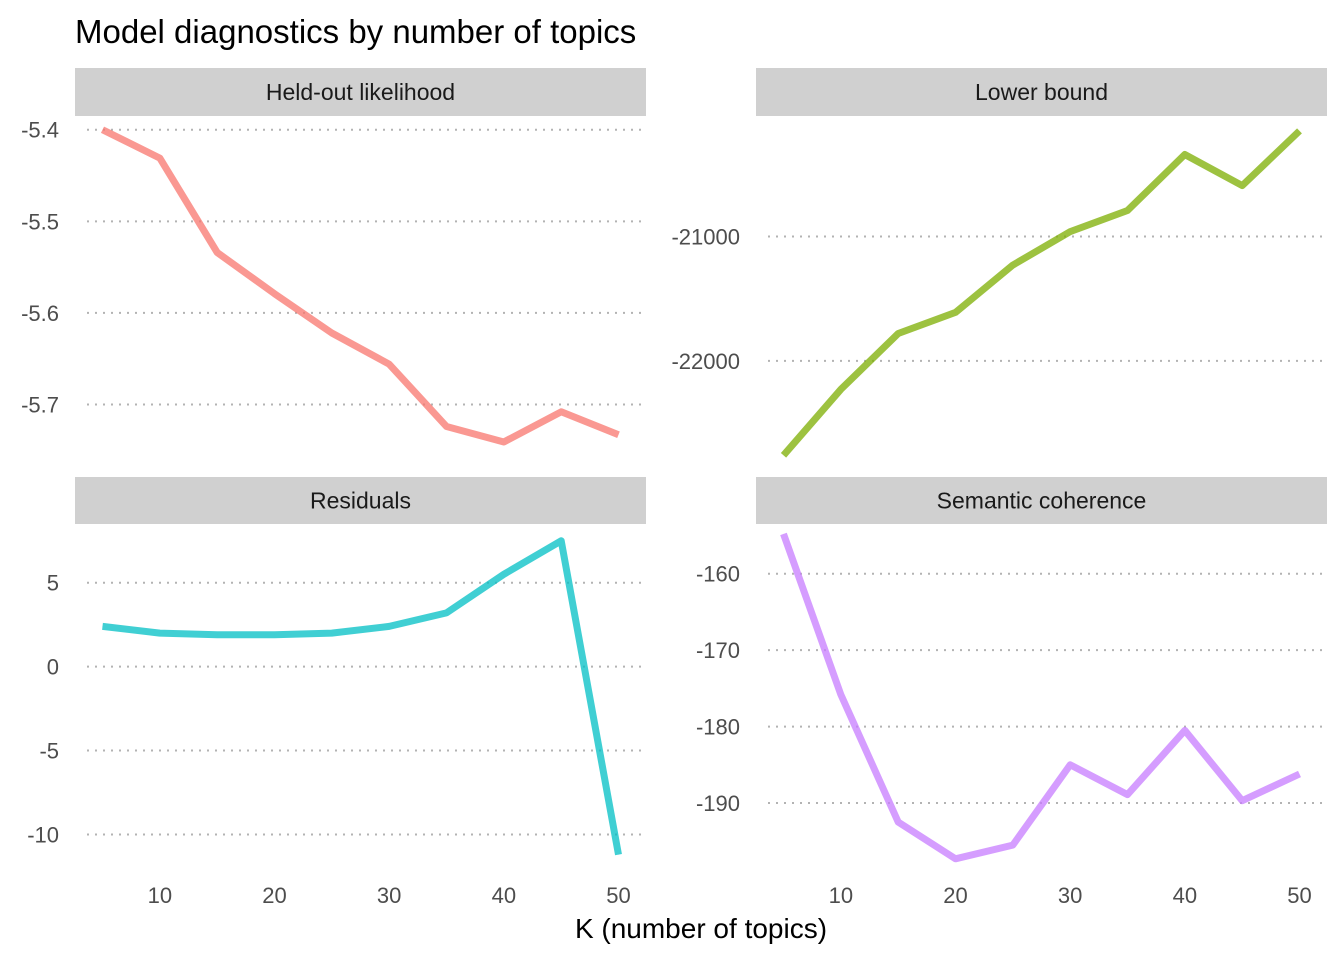  Describe the element at coordinates (53, 667) in the screenshot. I see `y-tick-label: 0` at that location.